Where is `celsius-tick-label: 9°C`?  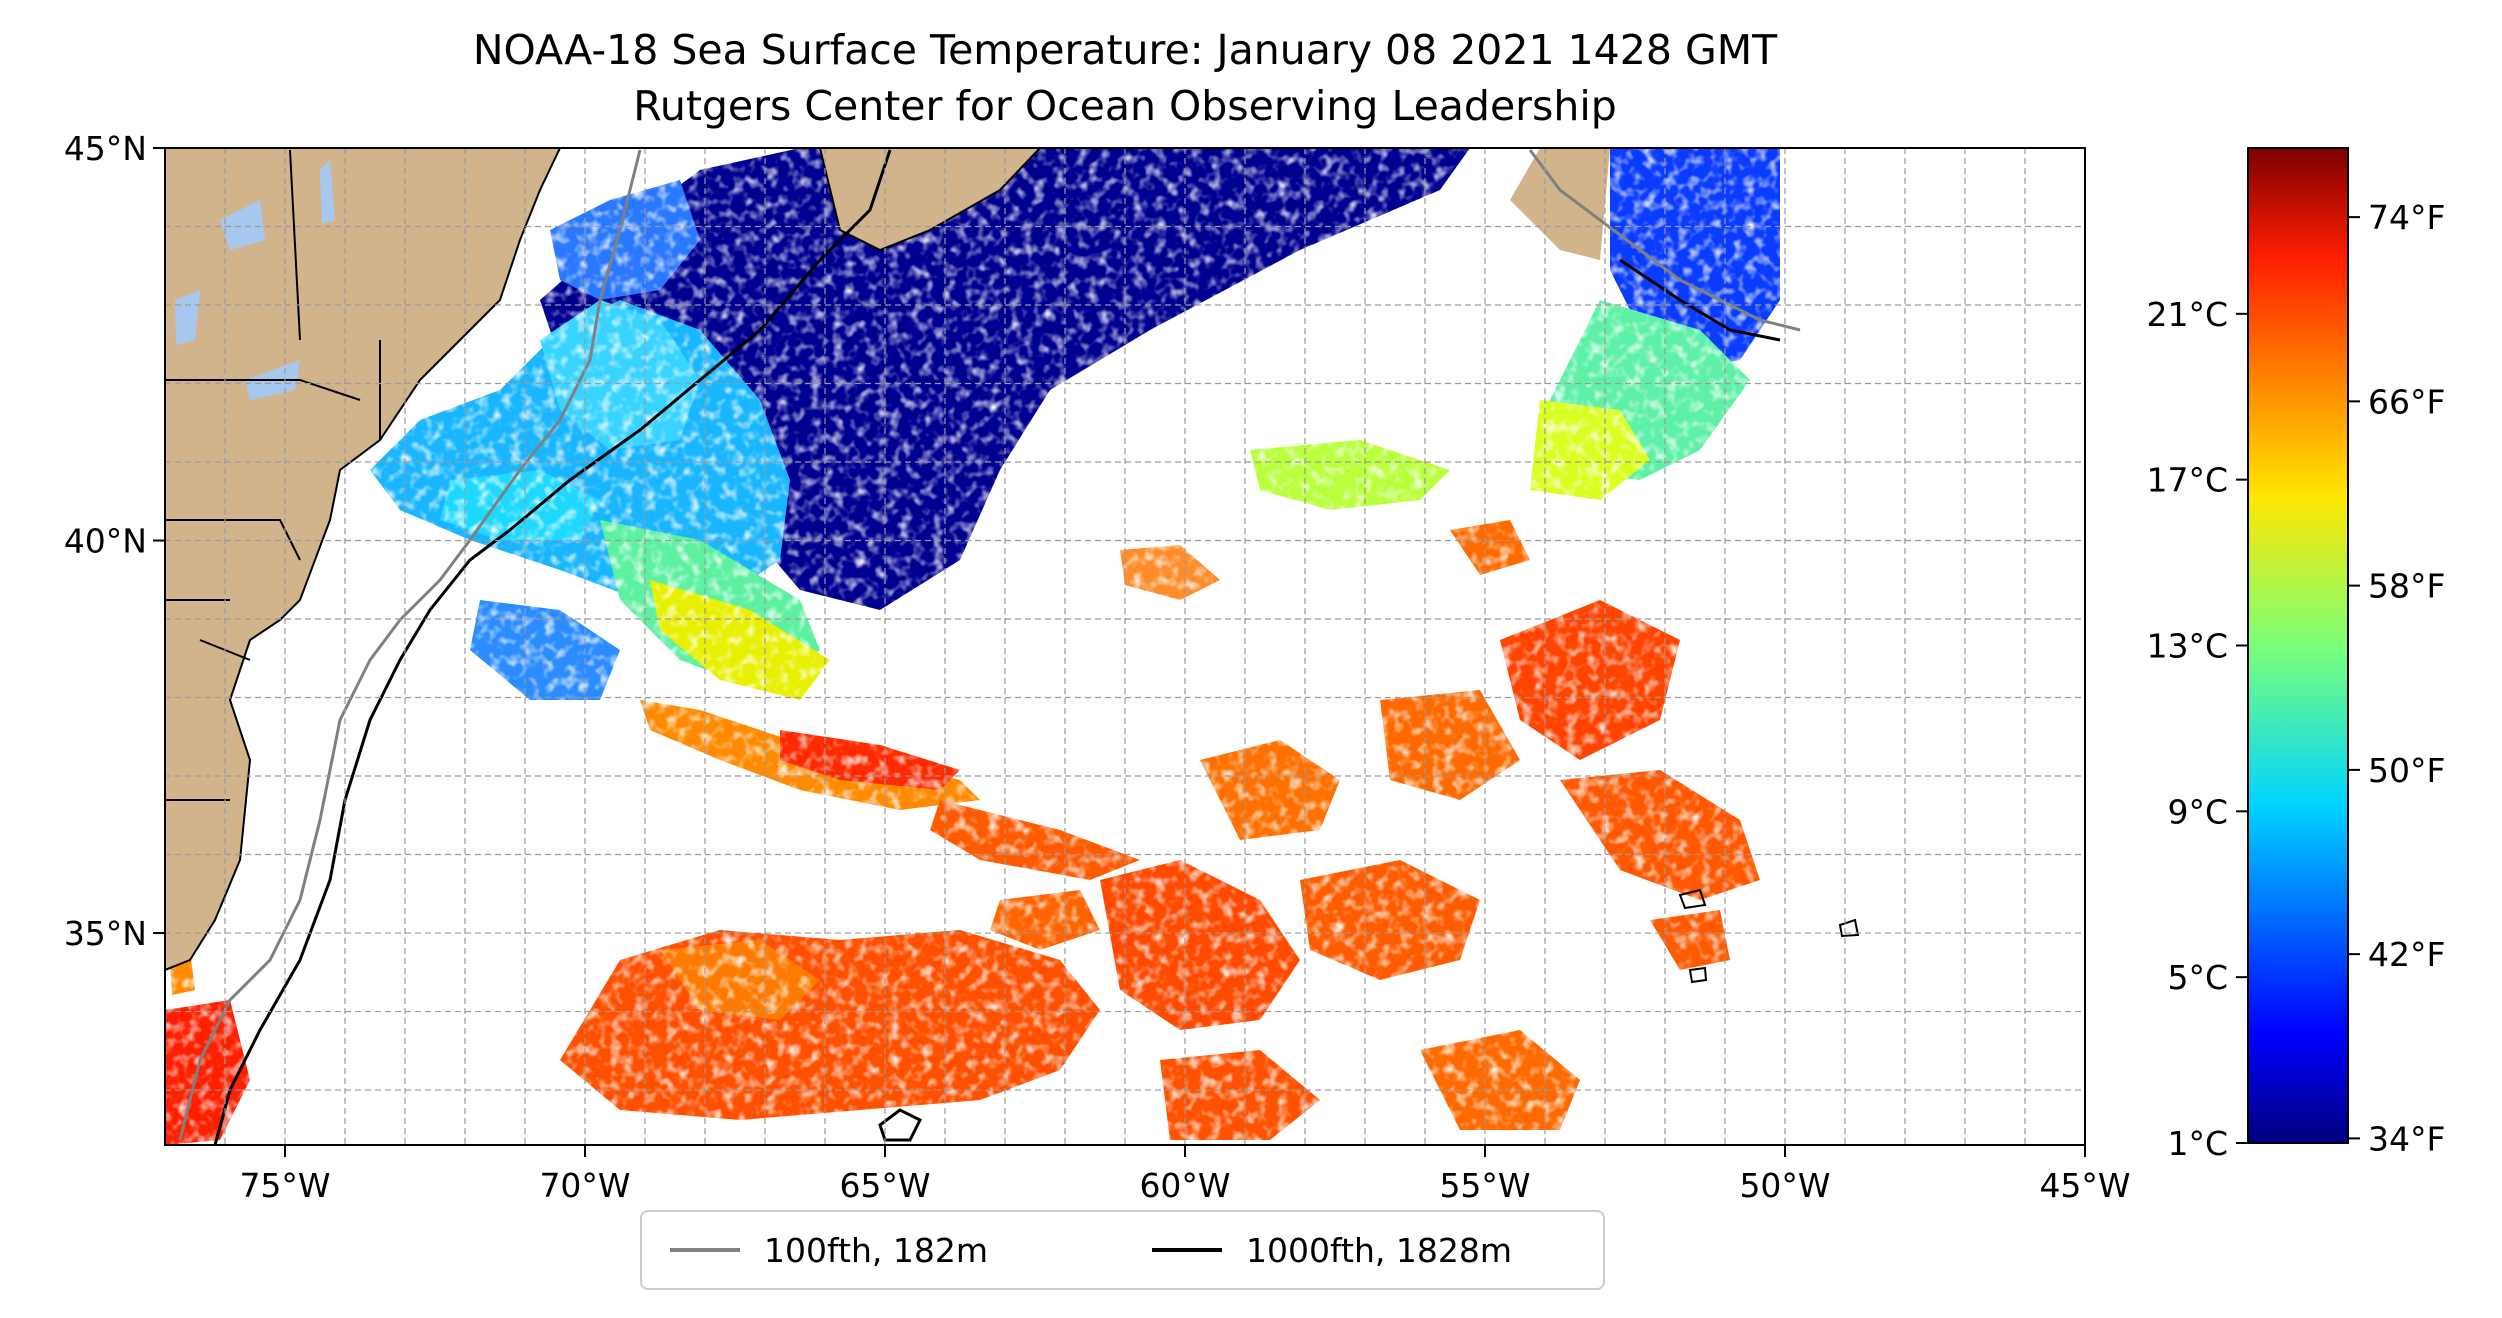
celsius-tick-label: 9°C is located at coordinates (2197, 811).